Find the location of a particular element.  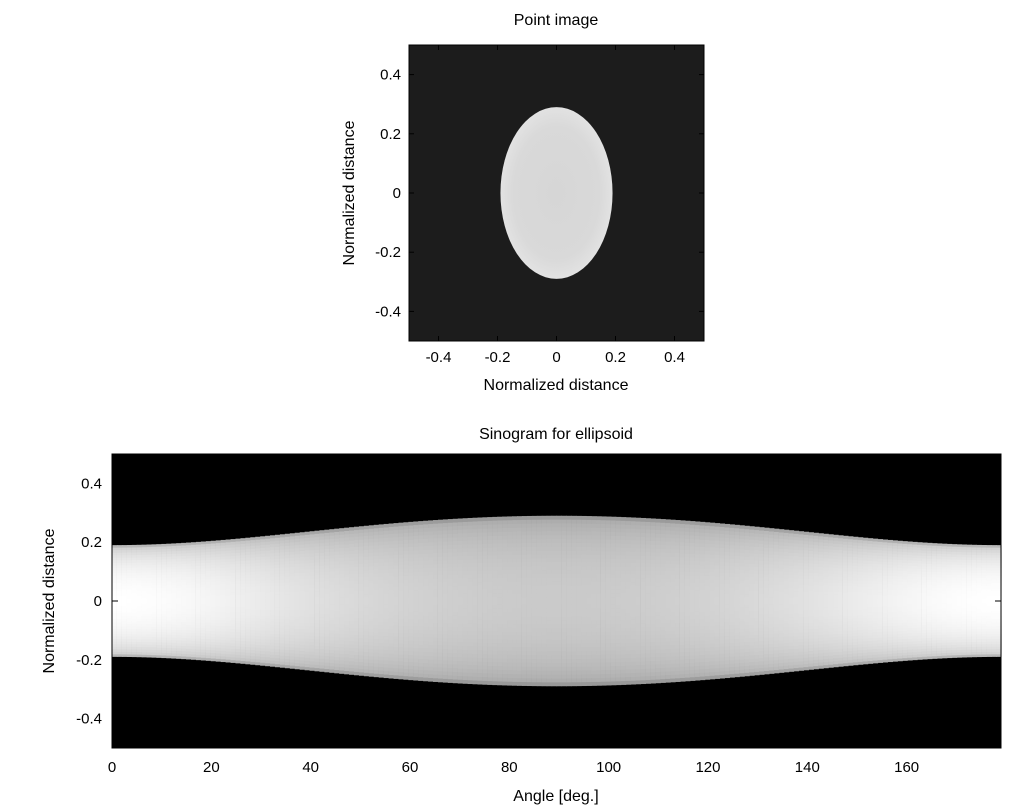

point-image-y-tick-label: 0.4 is located at coordinates (390, 75).